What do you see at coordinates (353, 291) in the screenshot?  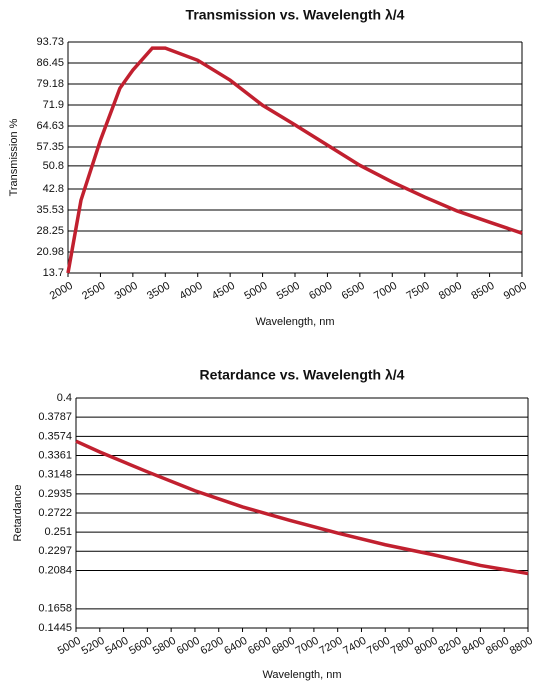 I see `x-tick-label: 6500` at bounding box center [353, 291].